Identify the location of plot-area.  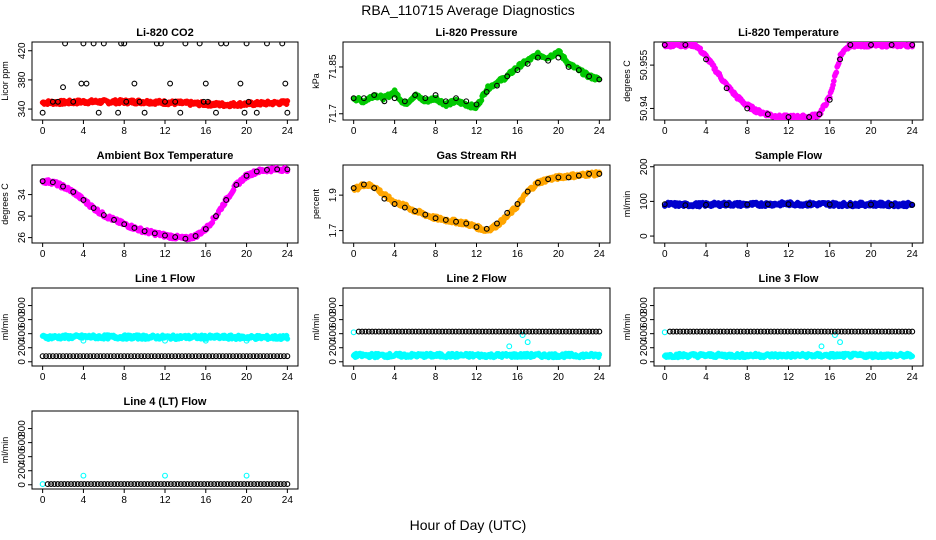
(165, 346).